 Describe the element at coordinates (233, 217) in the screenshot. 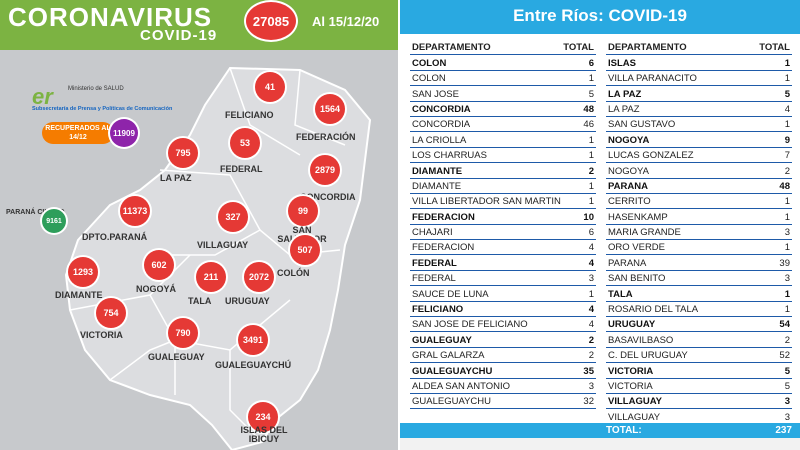

I see `department-case-badge: 327` at that location.